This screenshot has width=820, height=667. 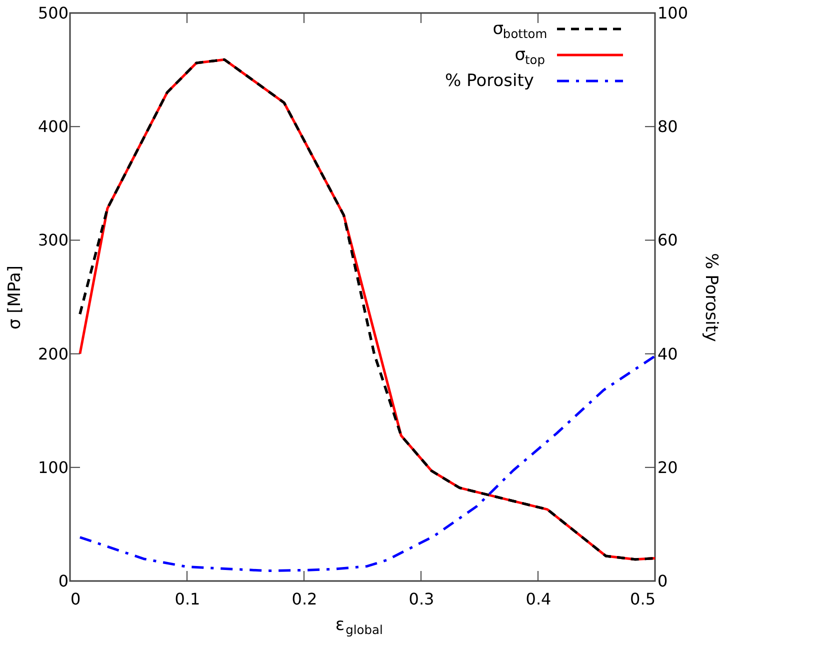 I want to click on x-tick-label: 0, so click(x=75, y=599).